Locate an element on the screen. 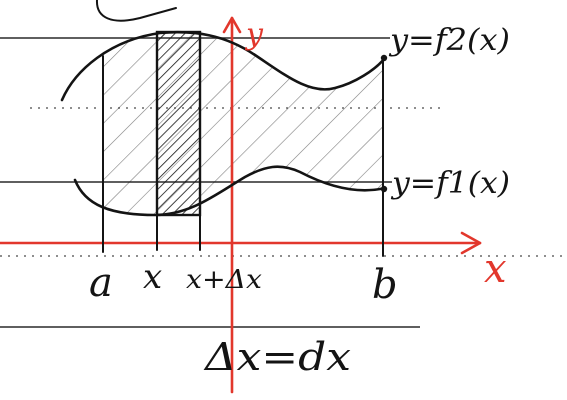 The width and height of the screenshot is (567, 400). y-axis-label: y is located at coordinates (254, 34).